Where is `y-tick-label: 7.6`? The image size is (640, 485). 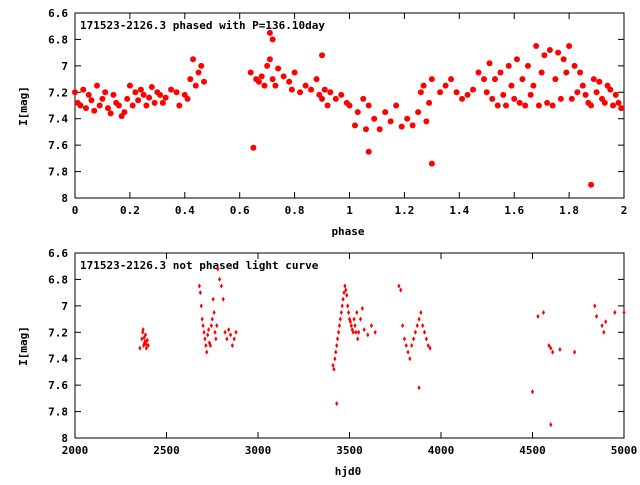 y-tick-label: 7.6 is located at coordinates (58, 385).